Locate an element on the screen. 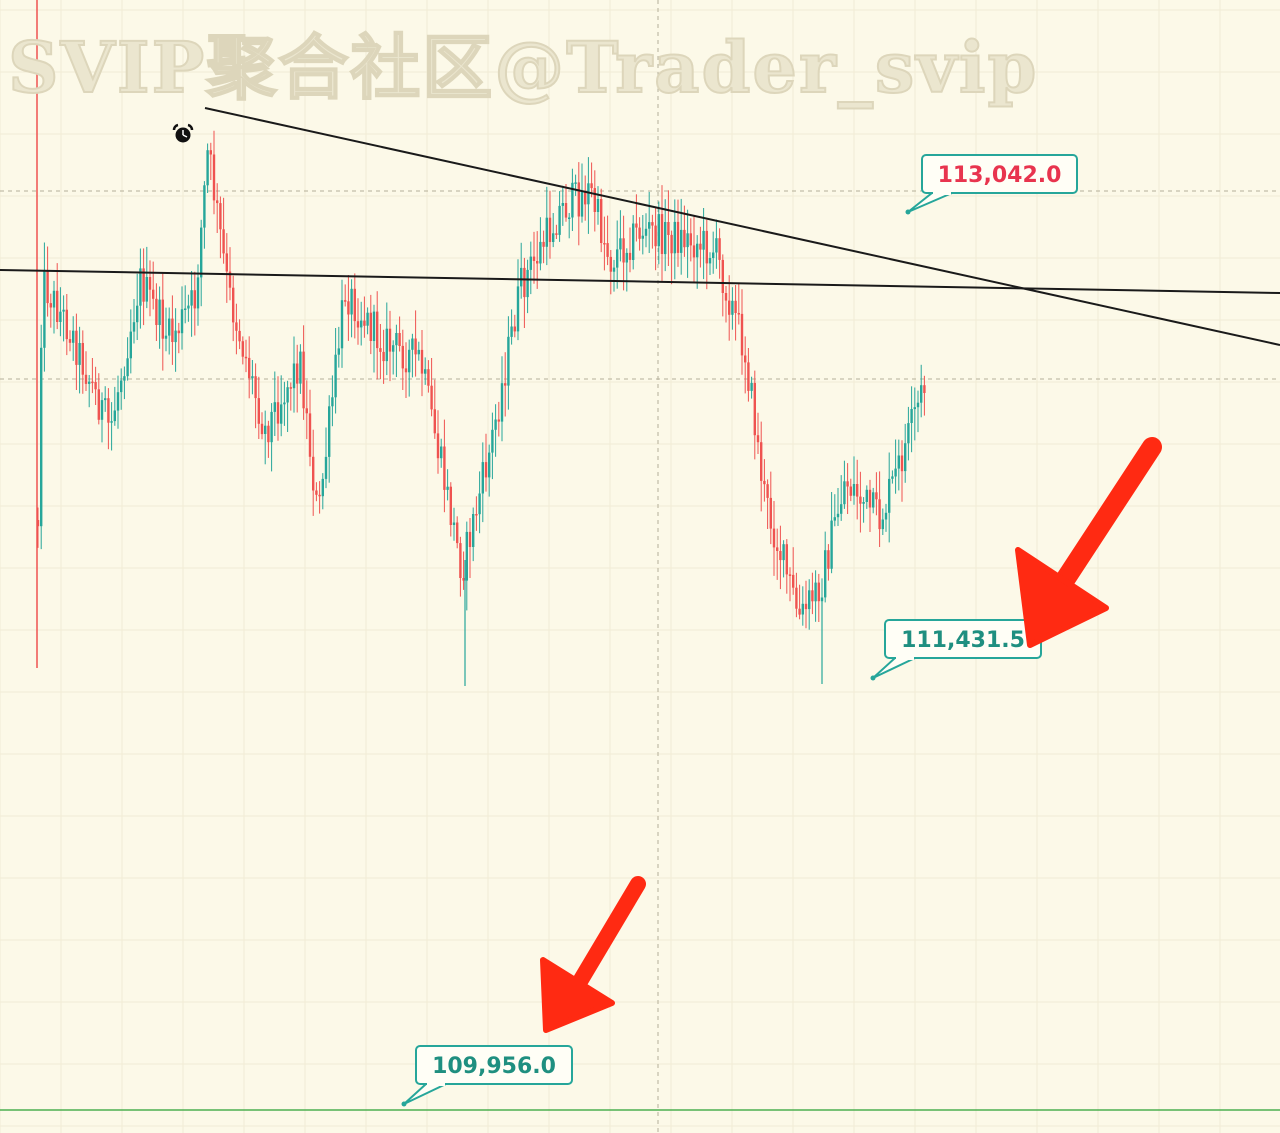 This screenshot has width=1280, height=1133. alarm-clock-icon is located at coordinates (183, 133).